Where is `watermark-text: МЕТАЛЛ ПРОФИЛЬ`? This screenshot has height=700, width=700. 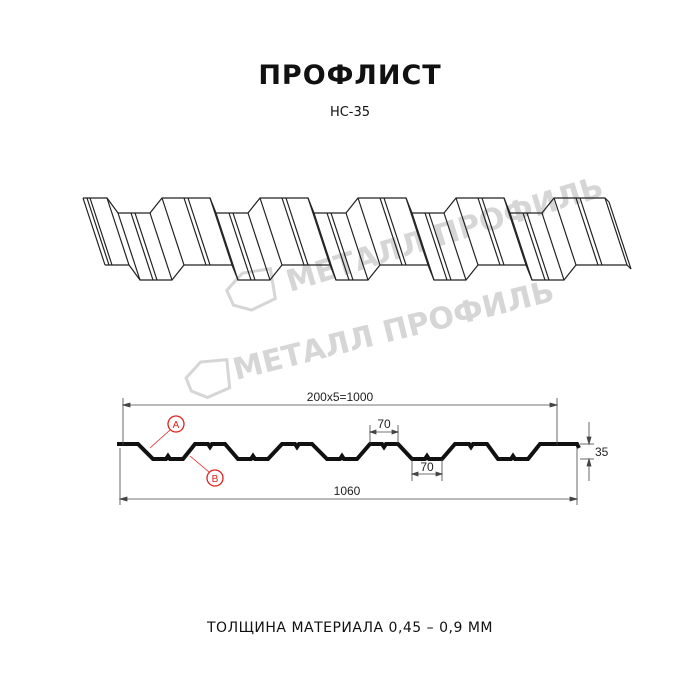
watermark-text: МЕТАЛЛ ПРОФИЛЬ is located at coordinates (393, 331).